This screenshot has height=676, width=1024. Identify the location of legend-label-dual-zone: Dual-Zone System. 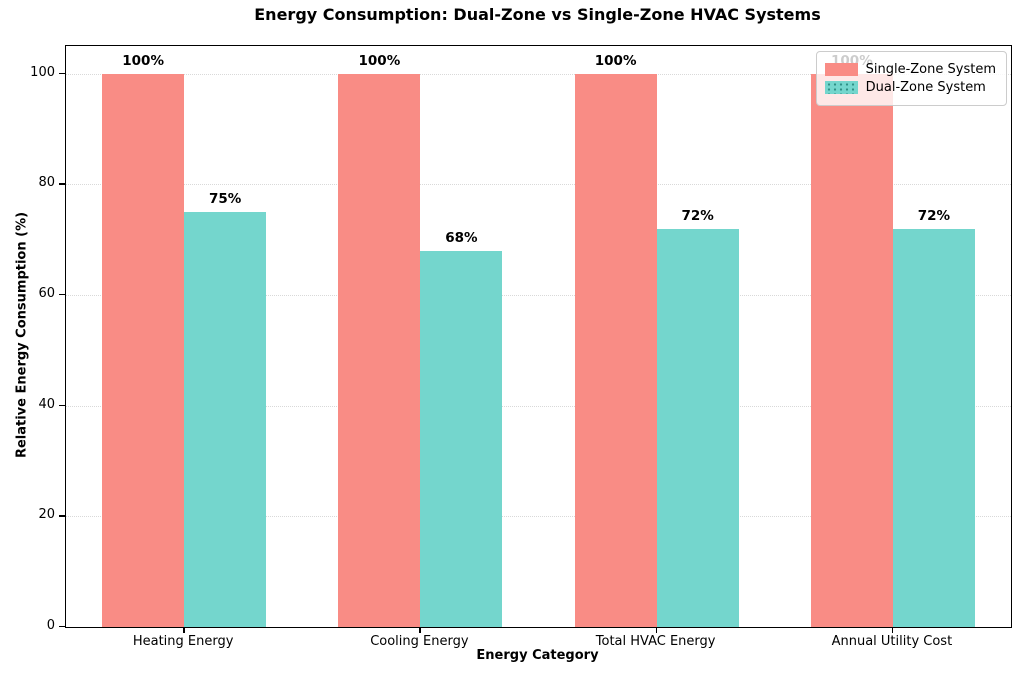
(925, 87).